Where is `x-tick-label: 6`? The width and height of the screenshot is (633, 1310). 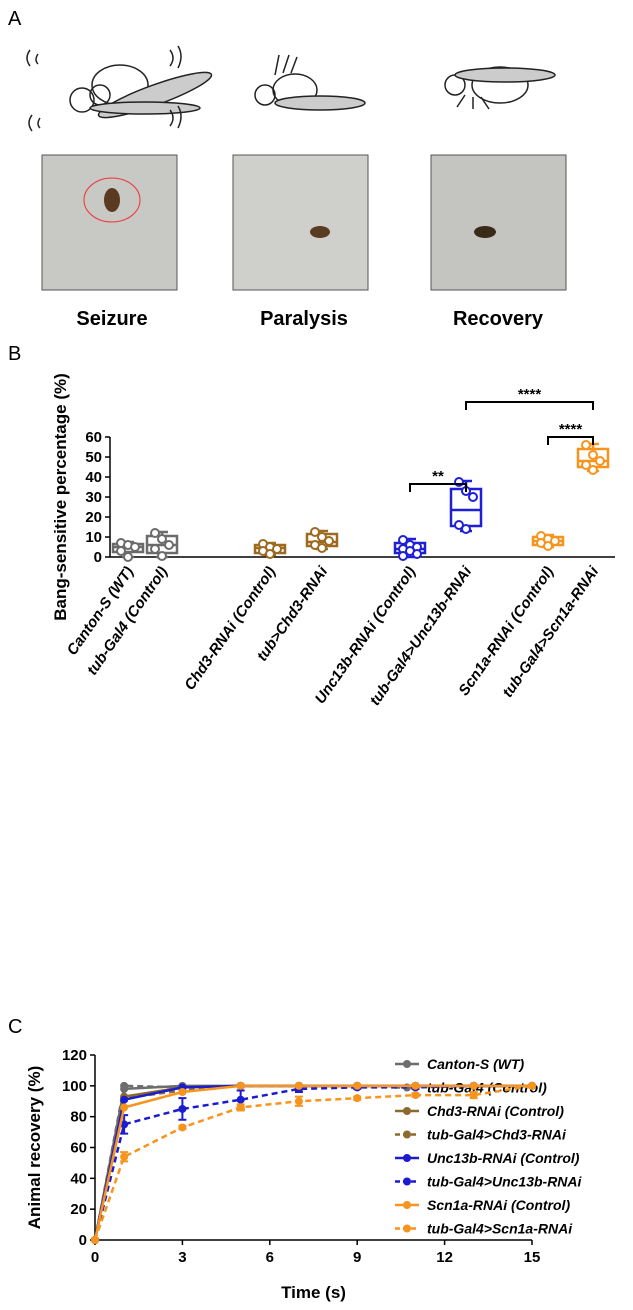 x-tick-label: 6 is located at coordinates (270, 1257).